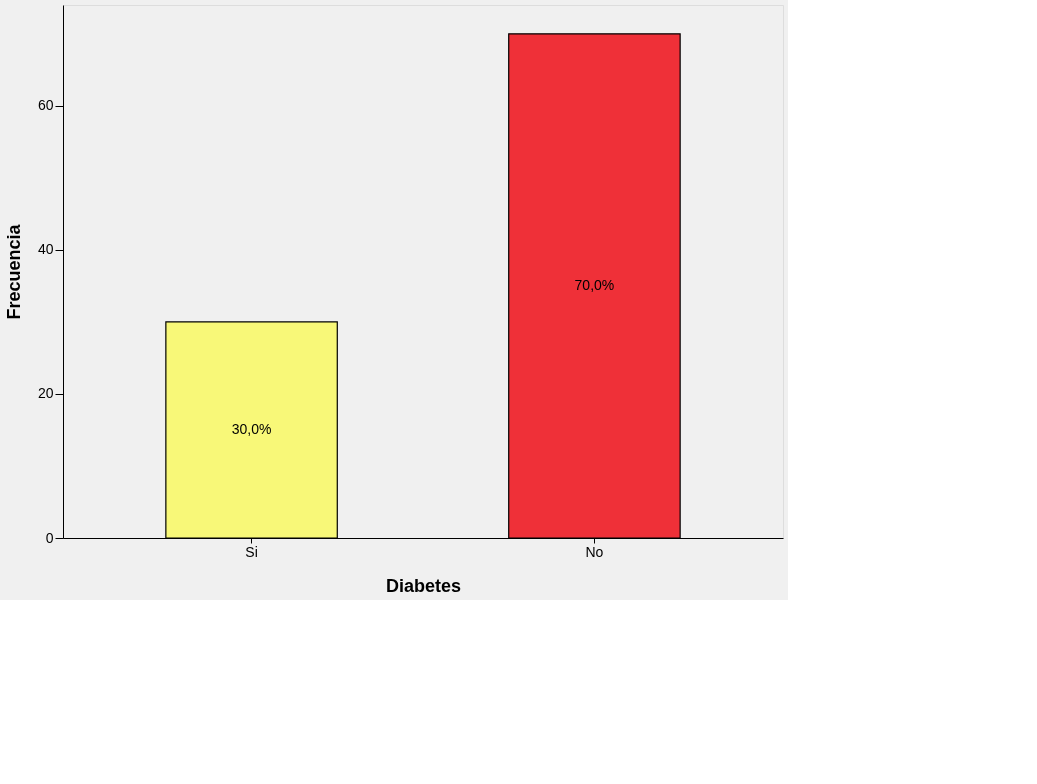  Describe the element at coordinates (45, 393) in the screenshot. I see `y-tick-label: 20` at that location.